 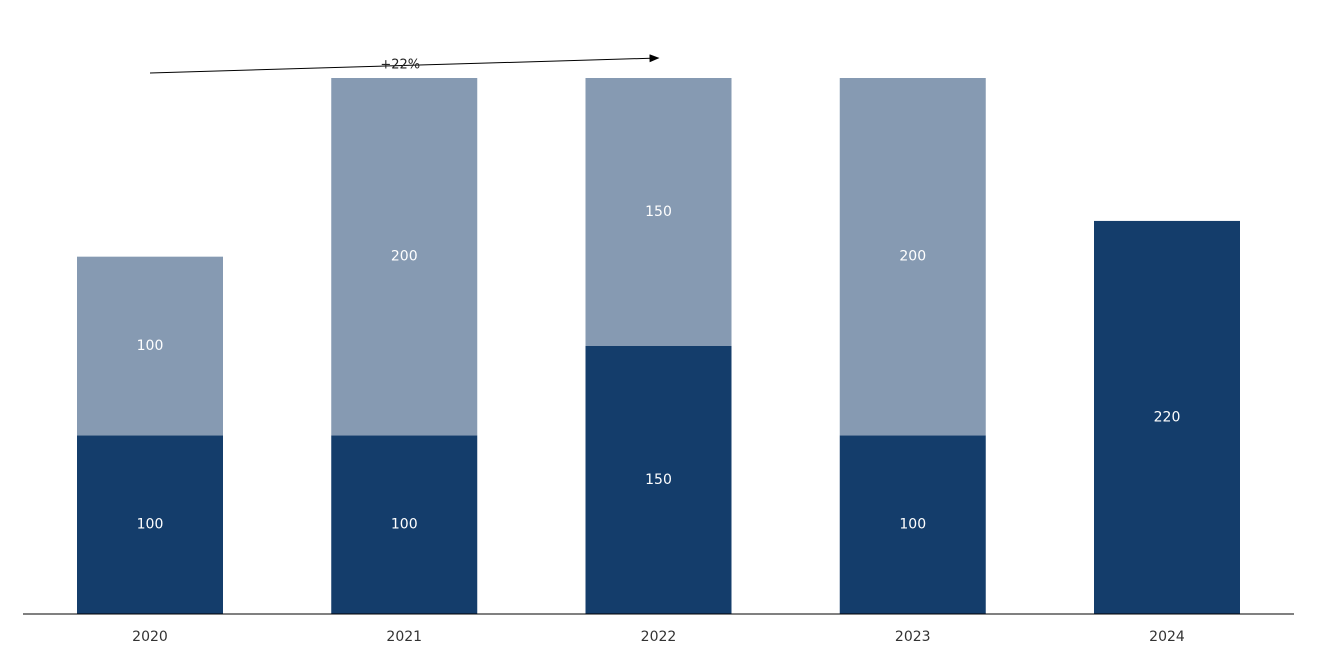 I want to click on data-label-2024-segment-1: 220, so click(x=1167, y=417).